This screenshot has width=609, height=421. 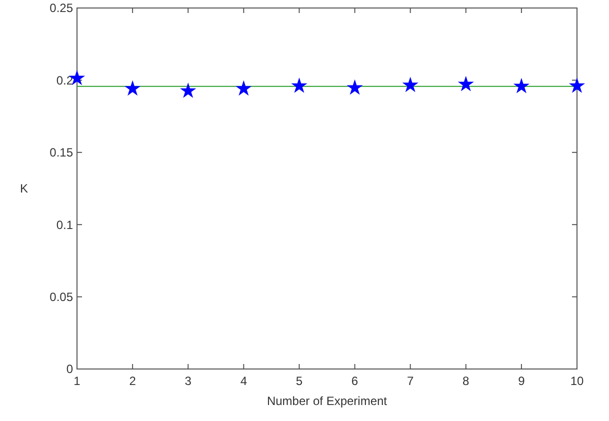 I want to click on x-tick-label: 3, so click(x=188, y=381).